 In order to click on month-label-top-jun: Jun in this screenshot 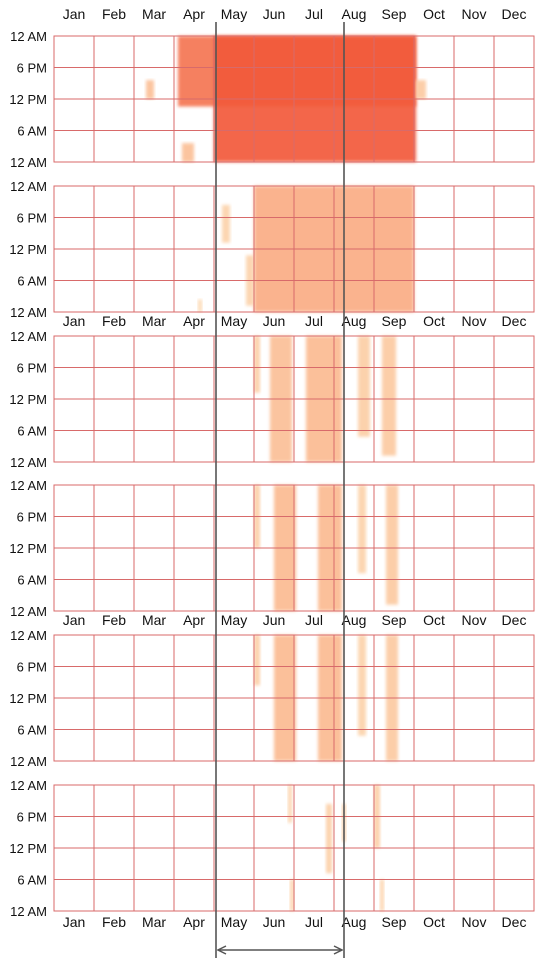, I will do `click(274, 14)`.